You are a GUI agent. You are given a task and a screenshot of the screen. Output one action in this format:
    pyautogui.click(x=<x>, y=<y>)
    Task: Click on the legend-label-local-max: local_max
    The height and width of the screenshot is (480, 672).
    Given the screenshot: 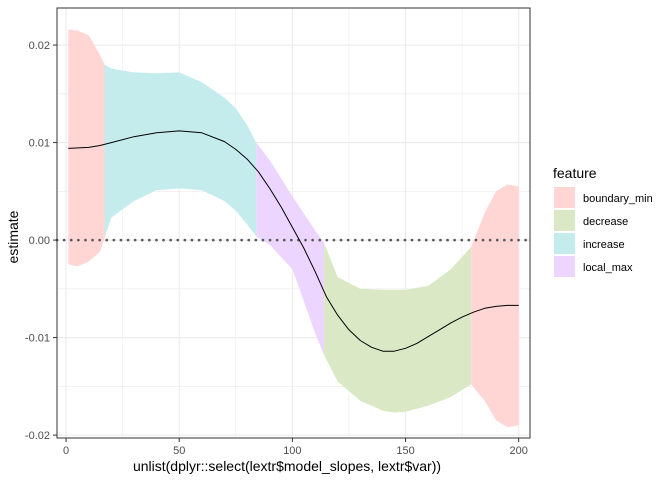 What is the action you would take?
    pyautogui.click(x=608, y=268)
    